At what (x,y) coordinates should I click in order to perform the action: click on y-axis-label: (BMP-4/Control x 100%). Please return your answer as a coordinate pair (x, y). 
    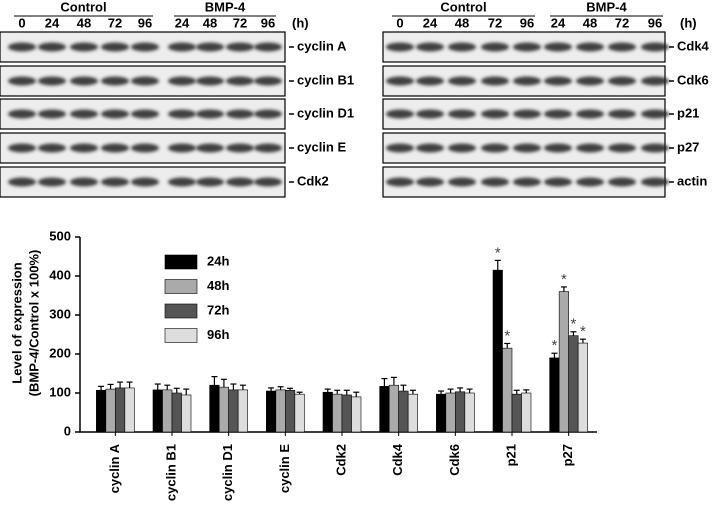
    Looking at the image, I should click on (33, 323).